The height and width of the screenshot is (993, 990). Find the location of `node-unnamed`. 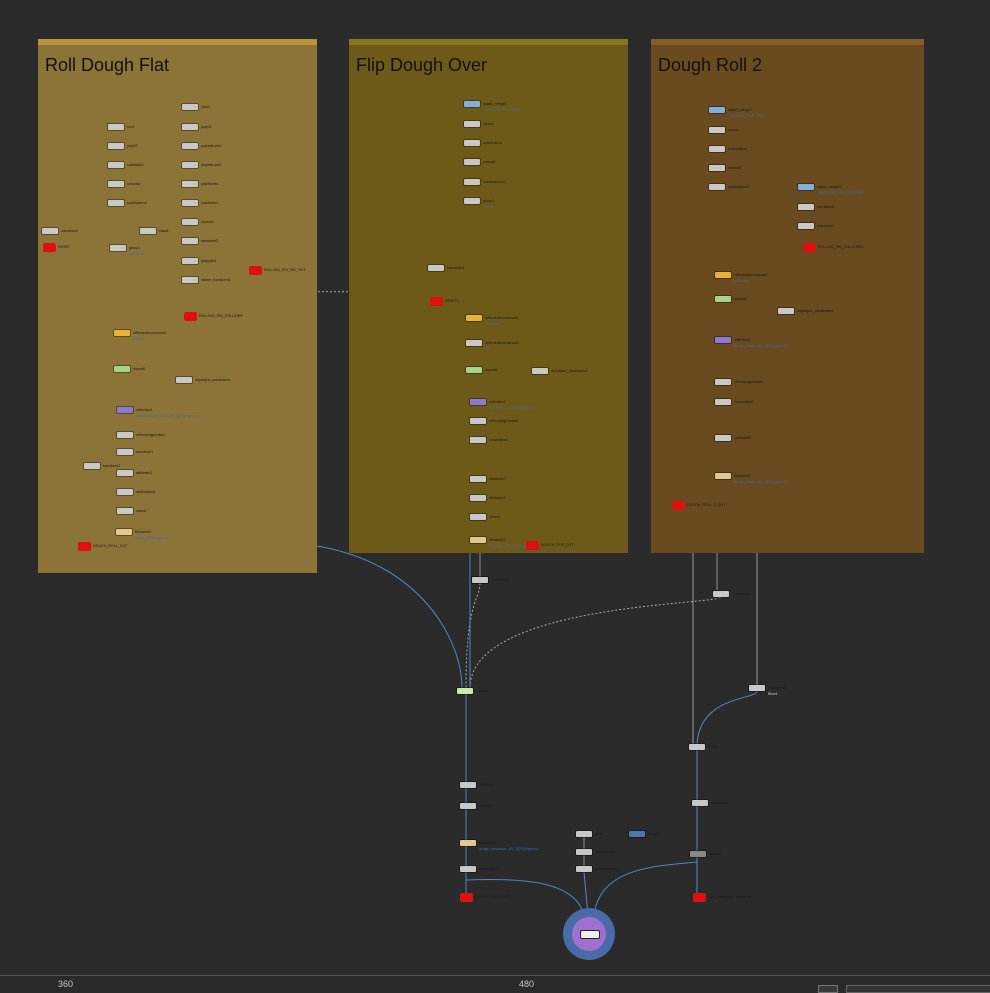

node-unnamed is located at coordinates (480, 580).